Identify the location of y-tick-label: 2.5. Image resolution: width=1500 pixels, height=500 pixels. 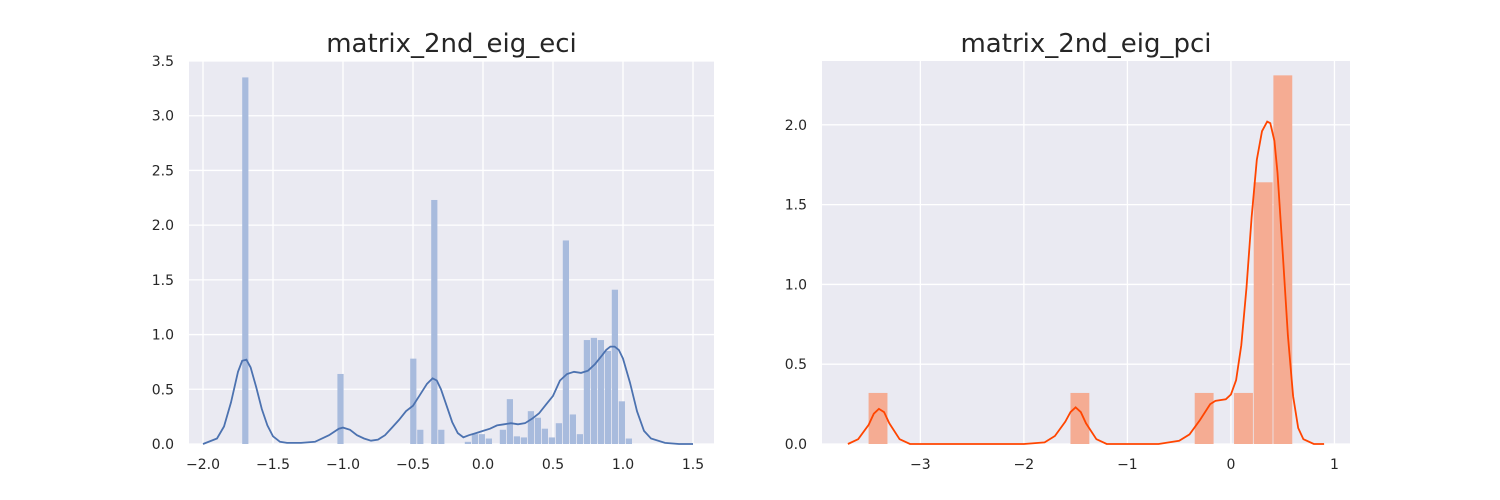
(163, 171).